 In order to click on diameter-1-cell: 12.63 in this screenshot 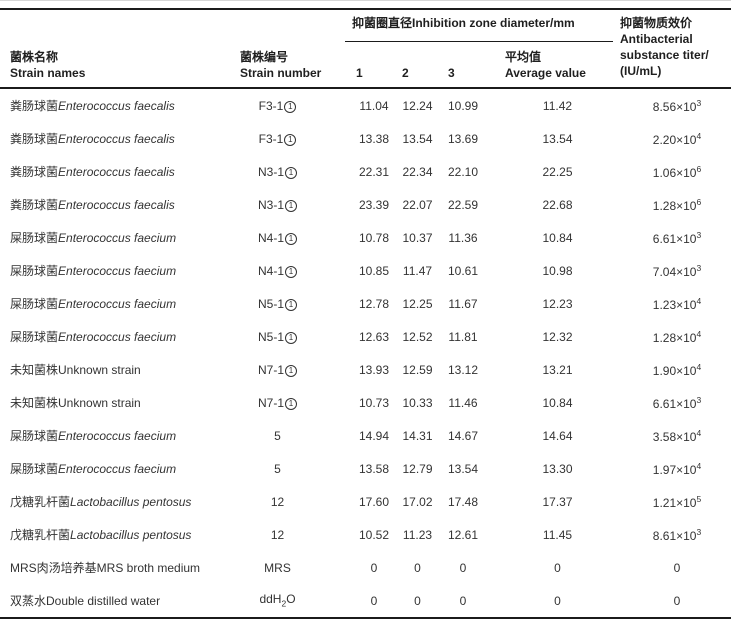, I will do `click(374, 336)`.